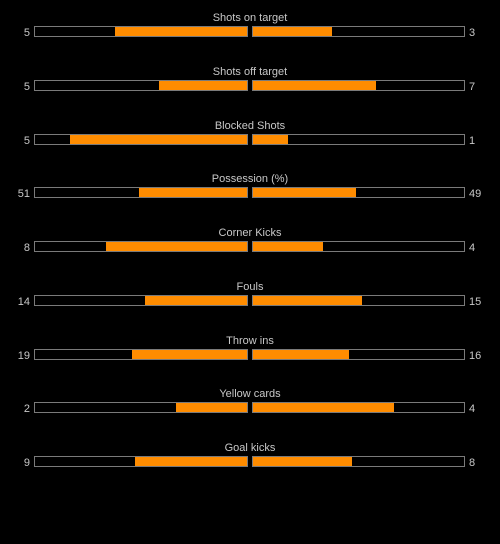 Image resolution: width=500 pixels, height=544 pixels. Describe the element at coordinates (250, 462) in the screenshot. I see `stat-row: Goal kicks 9 8` at that location.